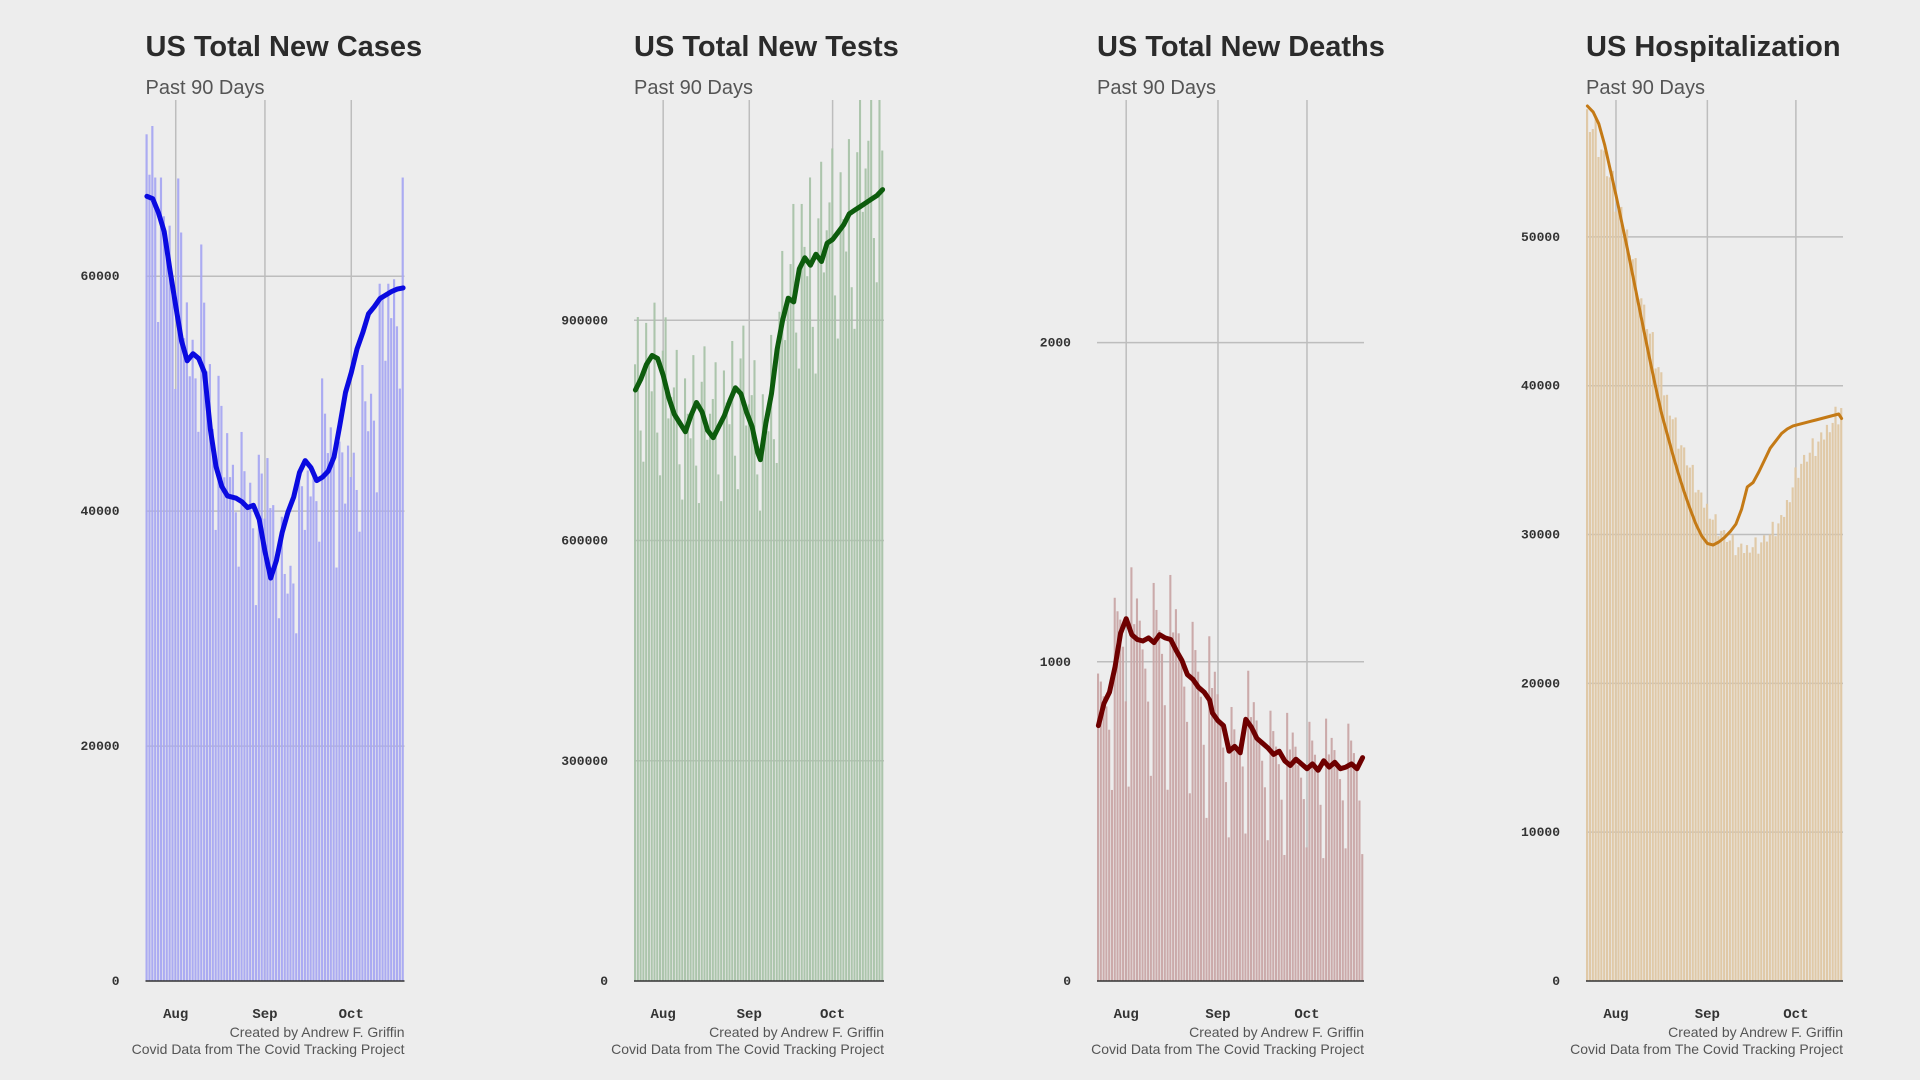  What do you see at coordinates (99, 276) in the screenshot?
I see `y-tick-label: 60000` at bounding box center [99, 276].